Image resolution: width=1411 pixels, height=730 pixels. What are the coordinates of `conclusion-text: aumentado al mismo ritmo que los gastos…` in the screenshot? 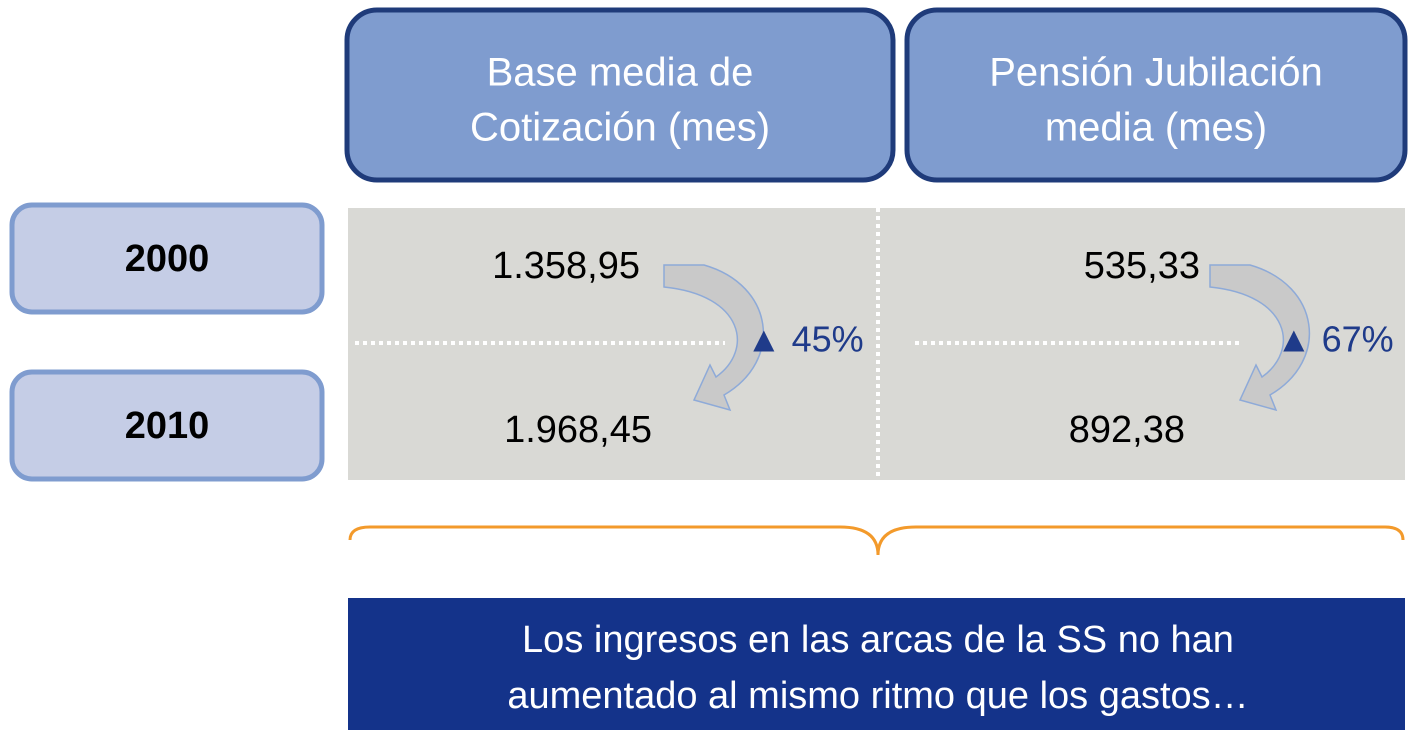 It's located at (877, 696).